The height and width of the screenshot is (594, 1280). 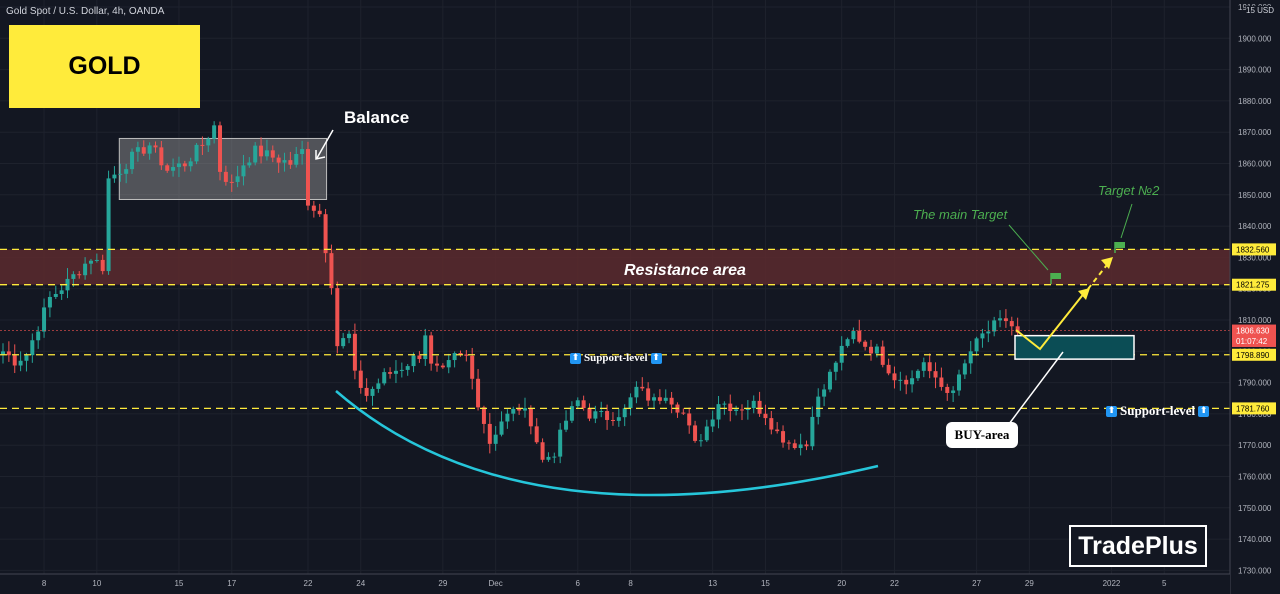 What do you see at coordinates (976, 583) in the screenshot?
I see `time-axis-tick-label: 27` at bounding box center [976, 583].